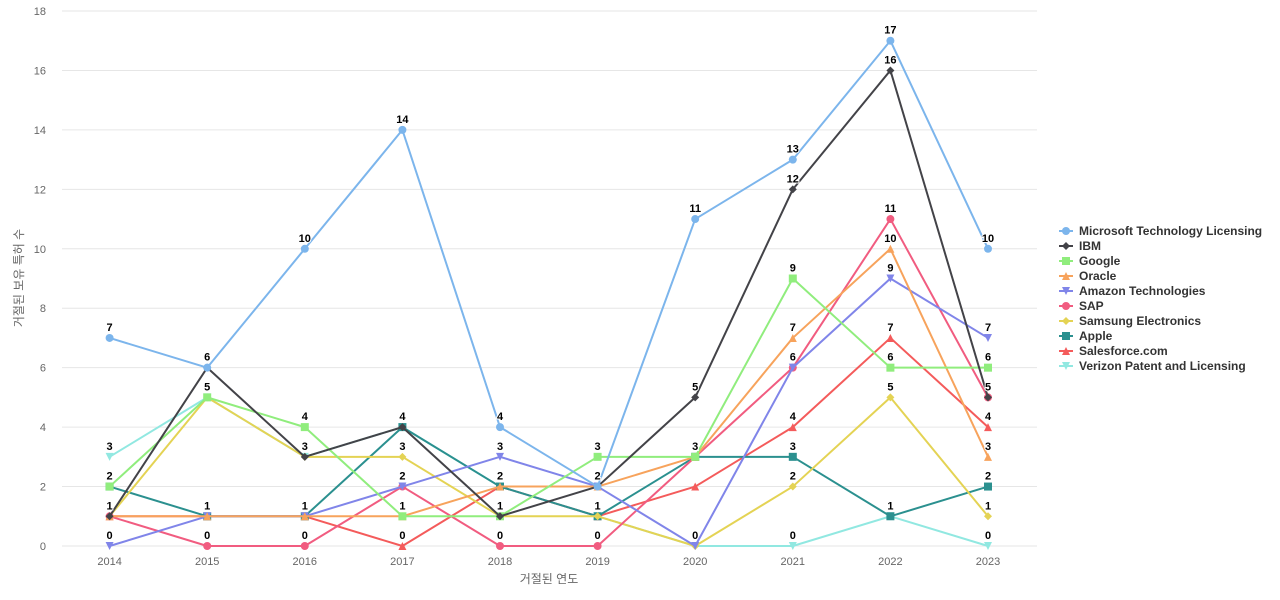 Image resolution: width=1280 pixels, height=600 pixels. Describe the element at coordinates (43, 547) in the screenshot. I see `y-tick-label: 0` at that location.